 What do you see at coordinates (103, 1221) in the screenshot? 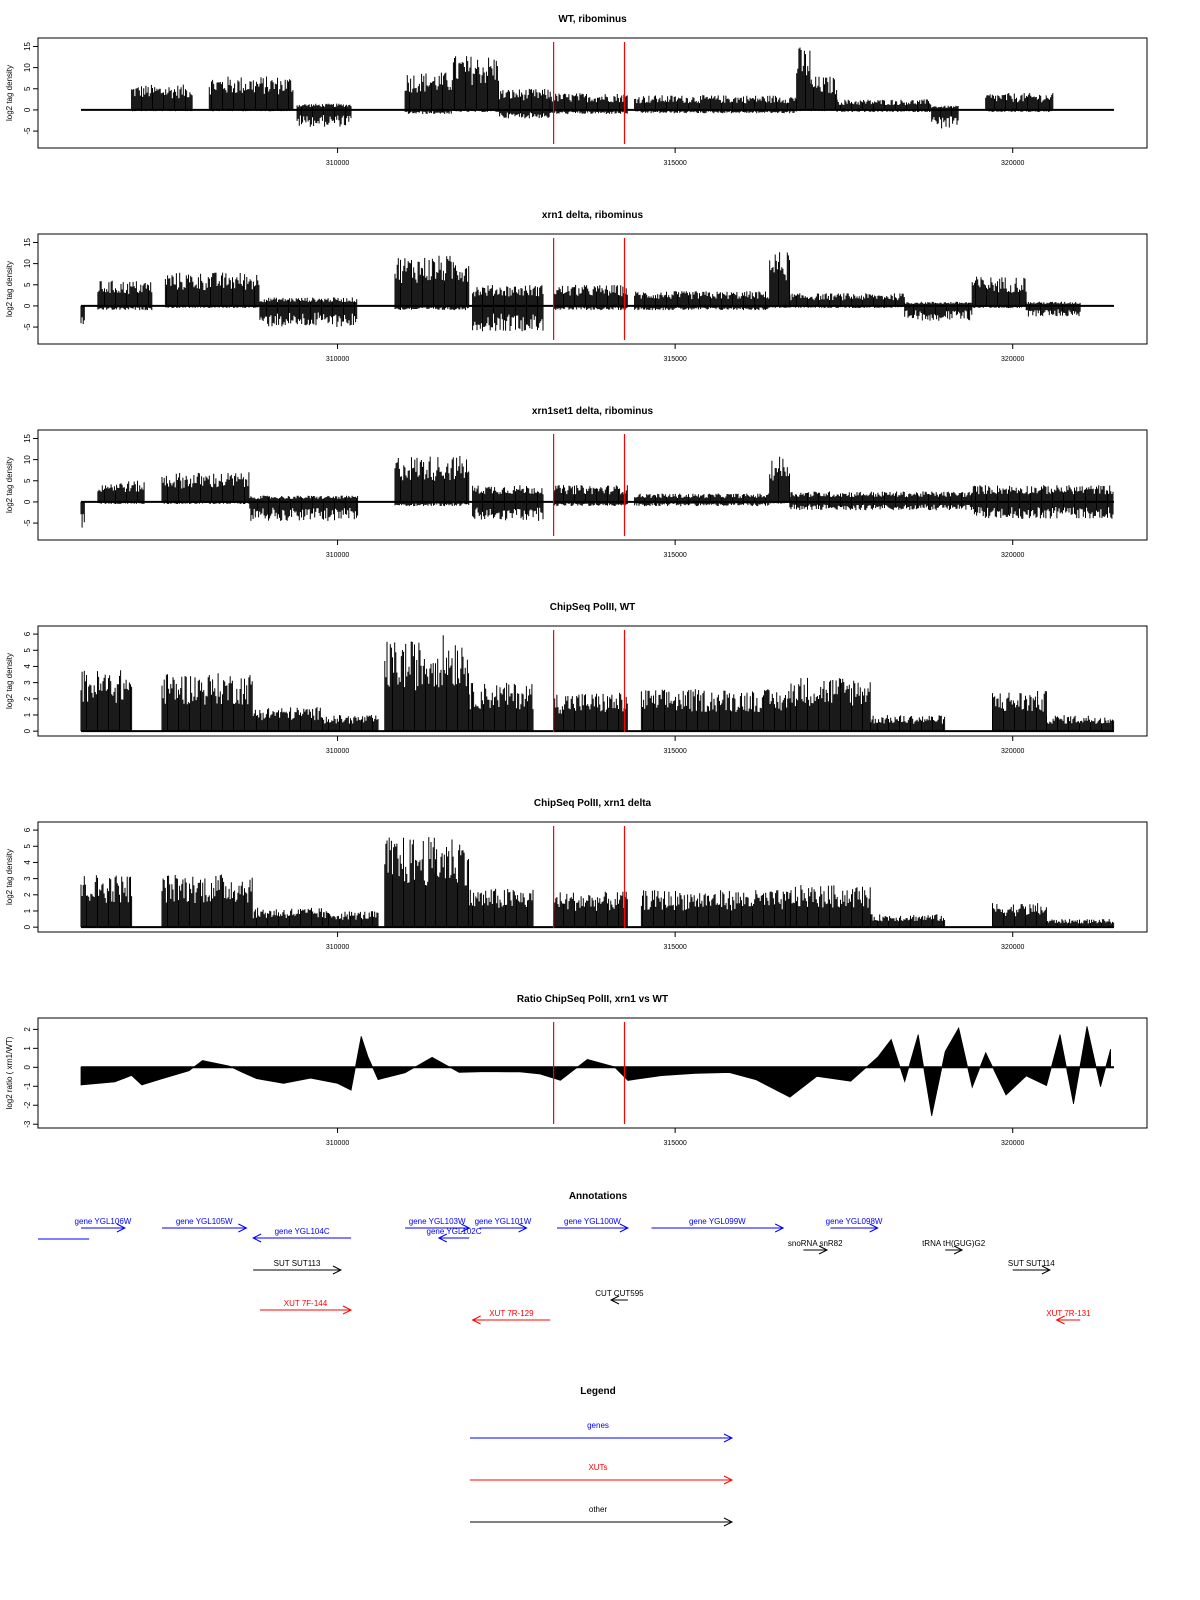
I see `feature-label: gene YGL106W` at bounding box center [103, 1221].